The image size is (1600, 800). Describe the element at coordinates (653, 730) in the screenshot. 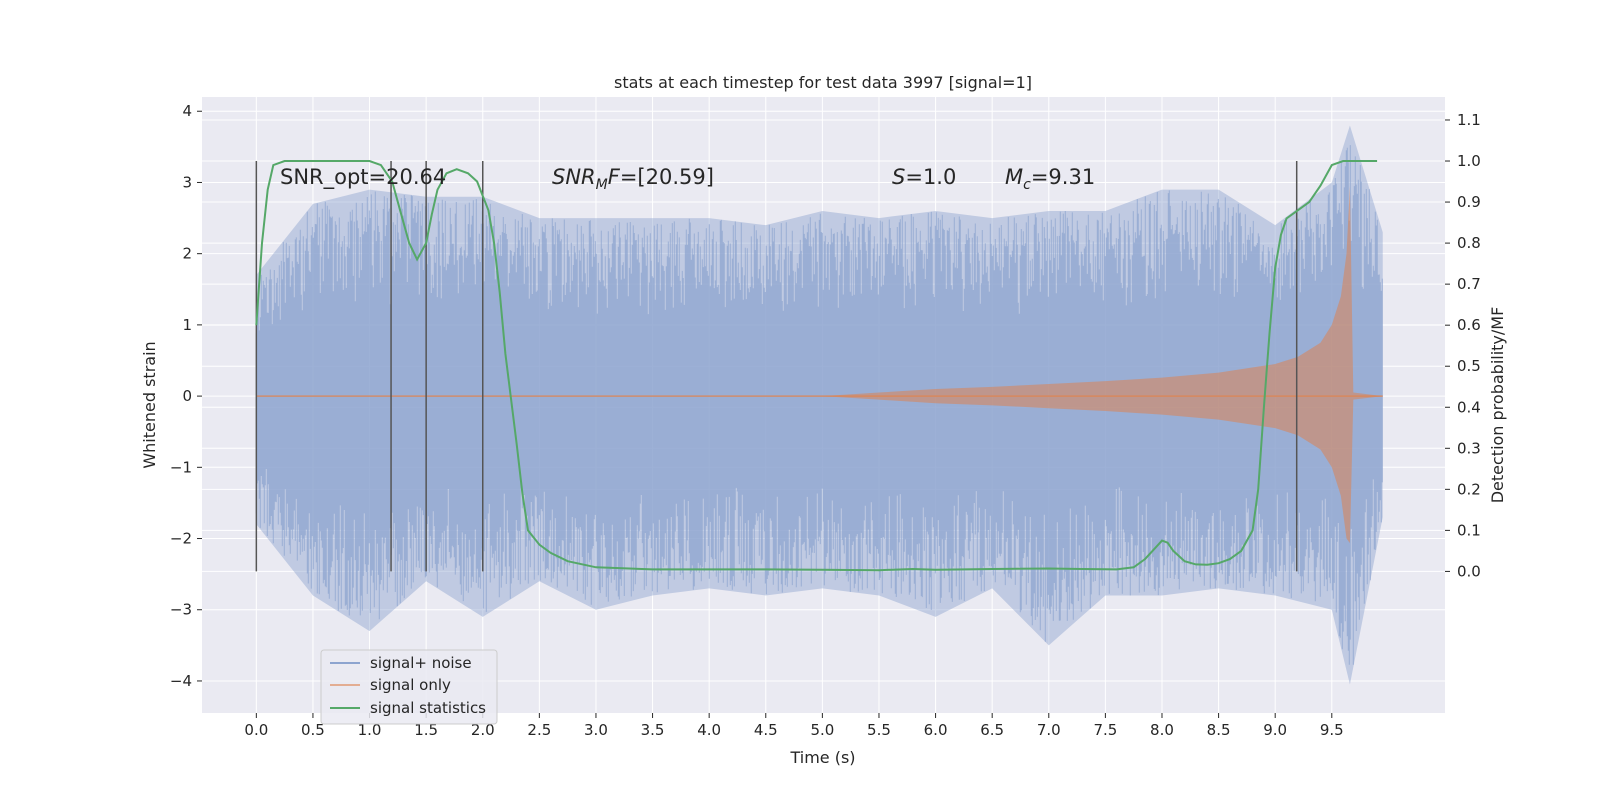

I see `x-tick-label: 3.5` at that location.